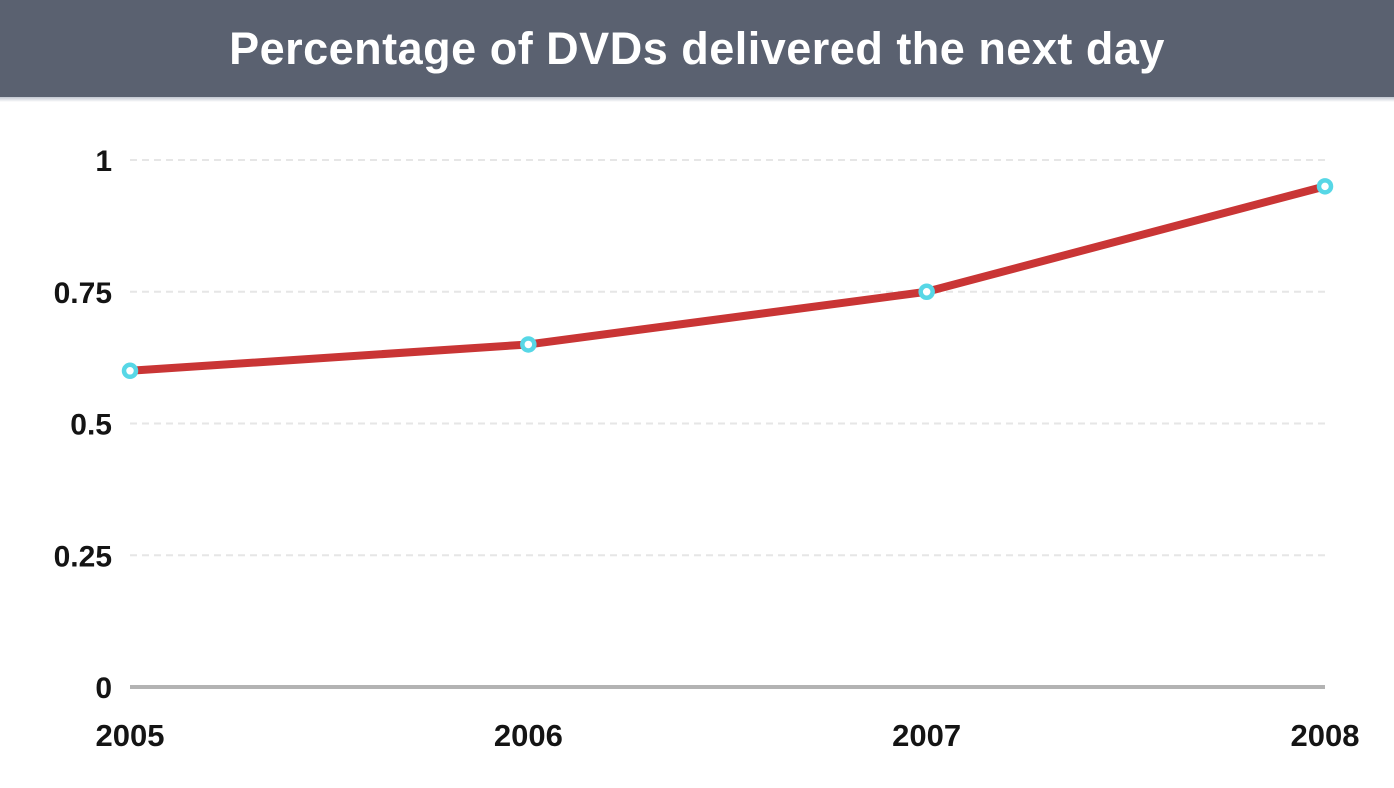 The width and height of the screenshot is (1394, 788). What do you see at coordinates (926, 735) in the screenshot?
I see `x-tick-label: 2007` at bounding box center [926, 735].